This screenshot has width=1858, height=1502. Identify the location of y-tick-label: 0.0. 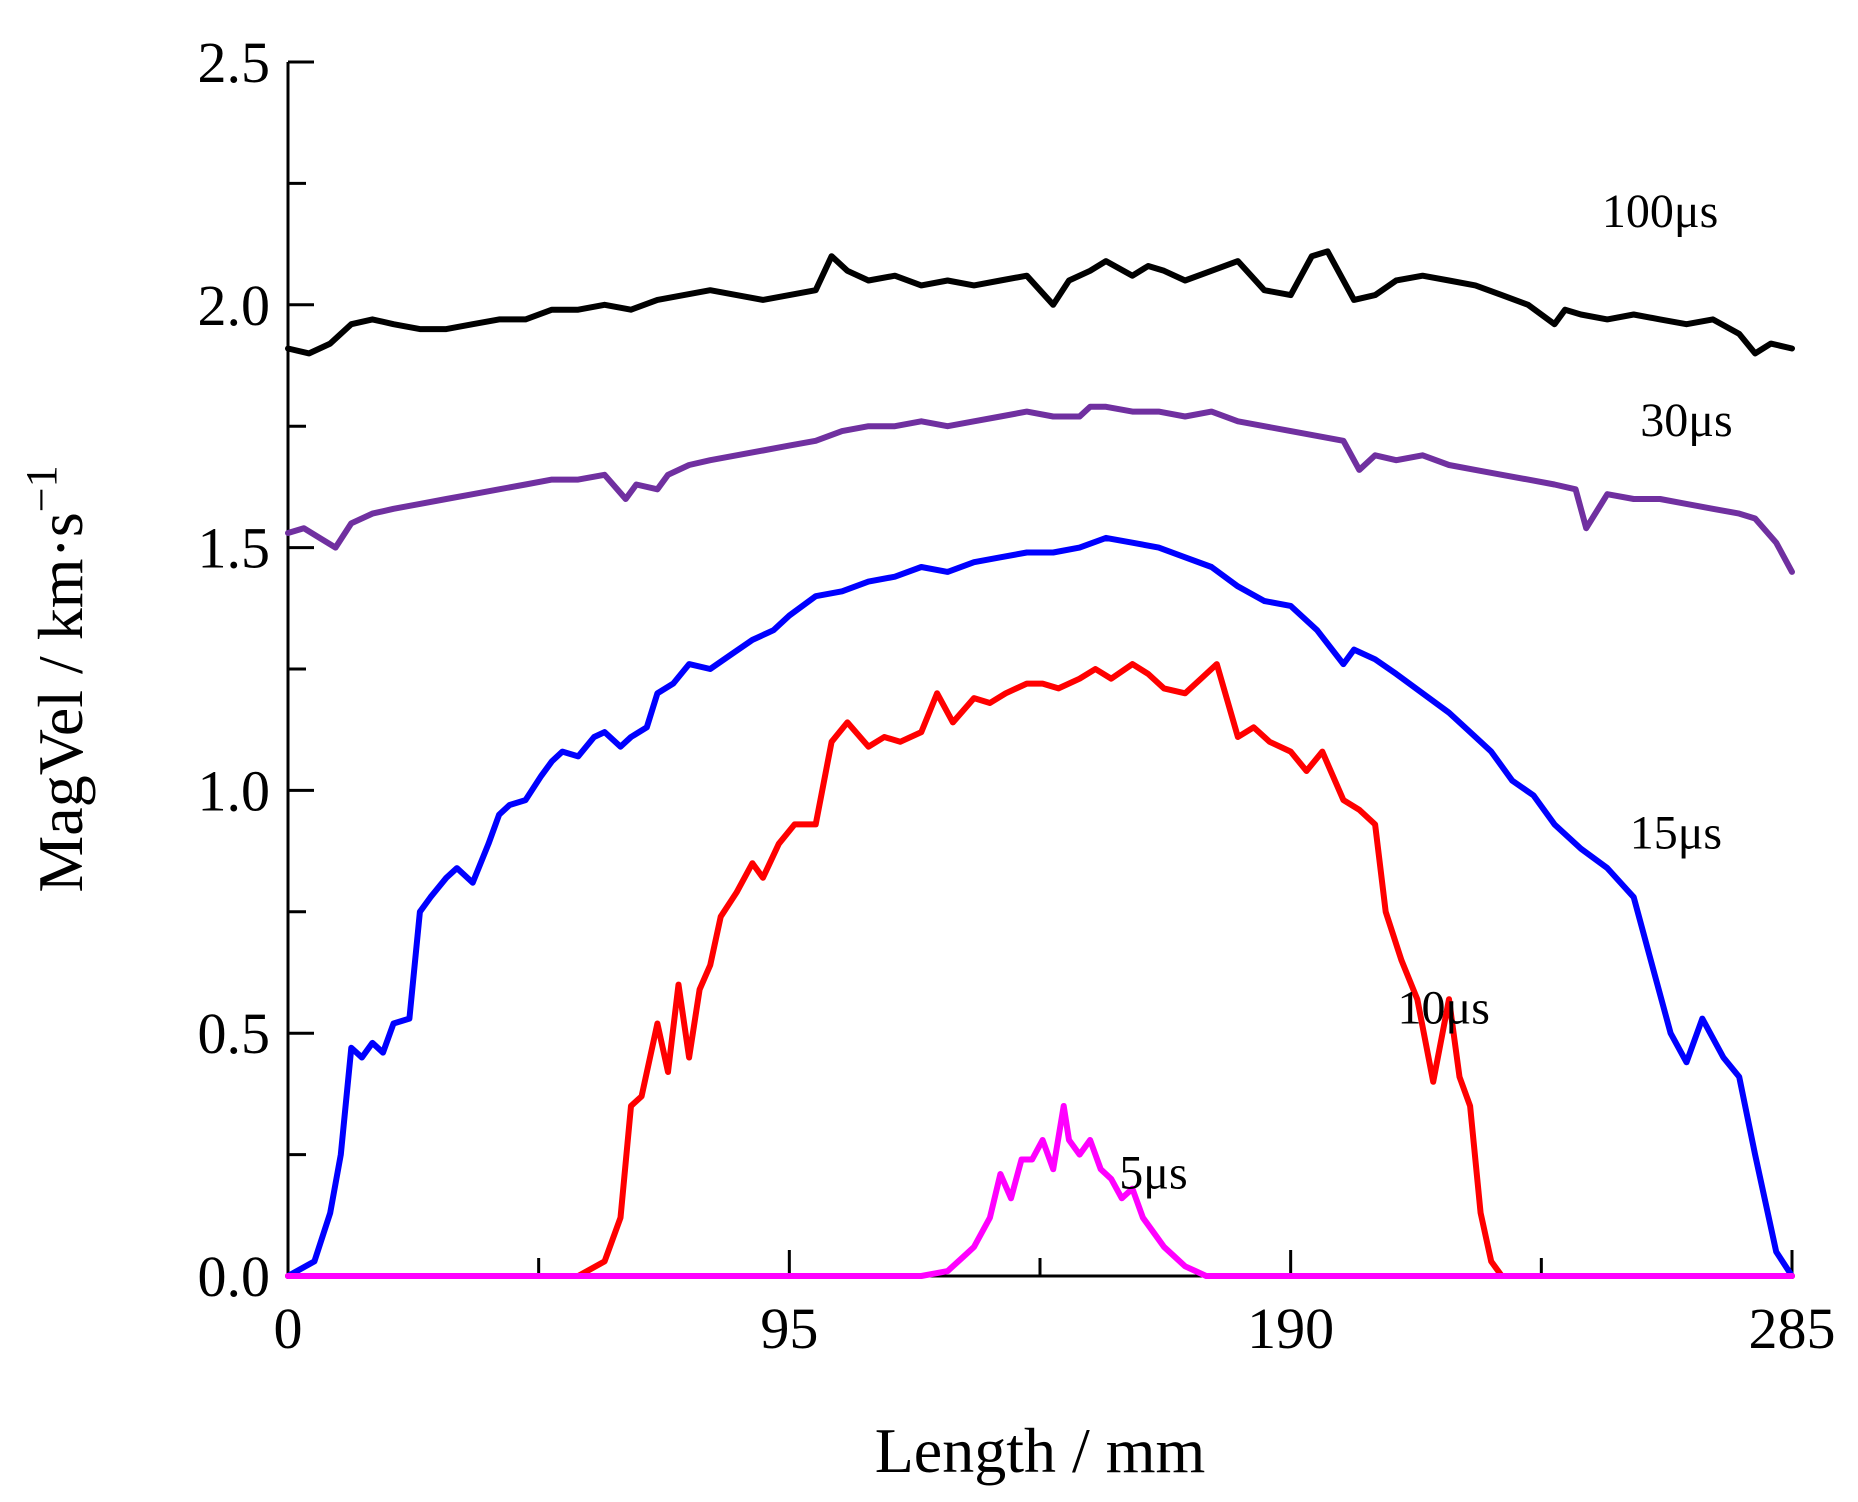
(234, 1276).